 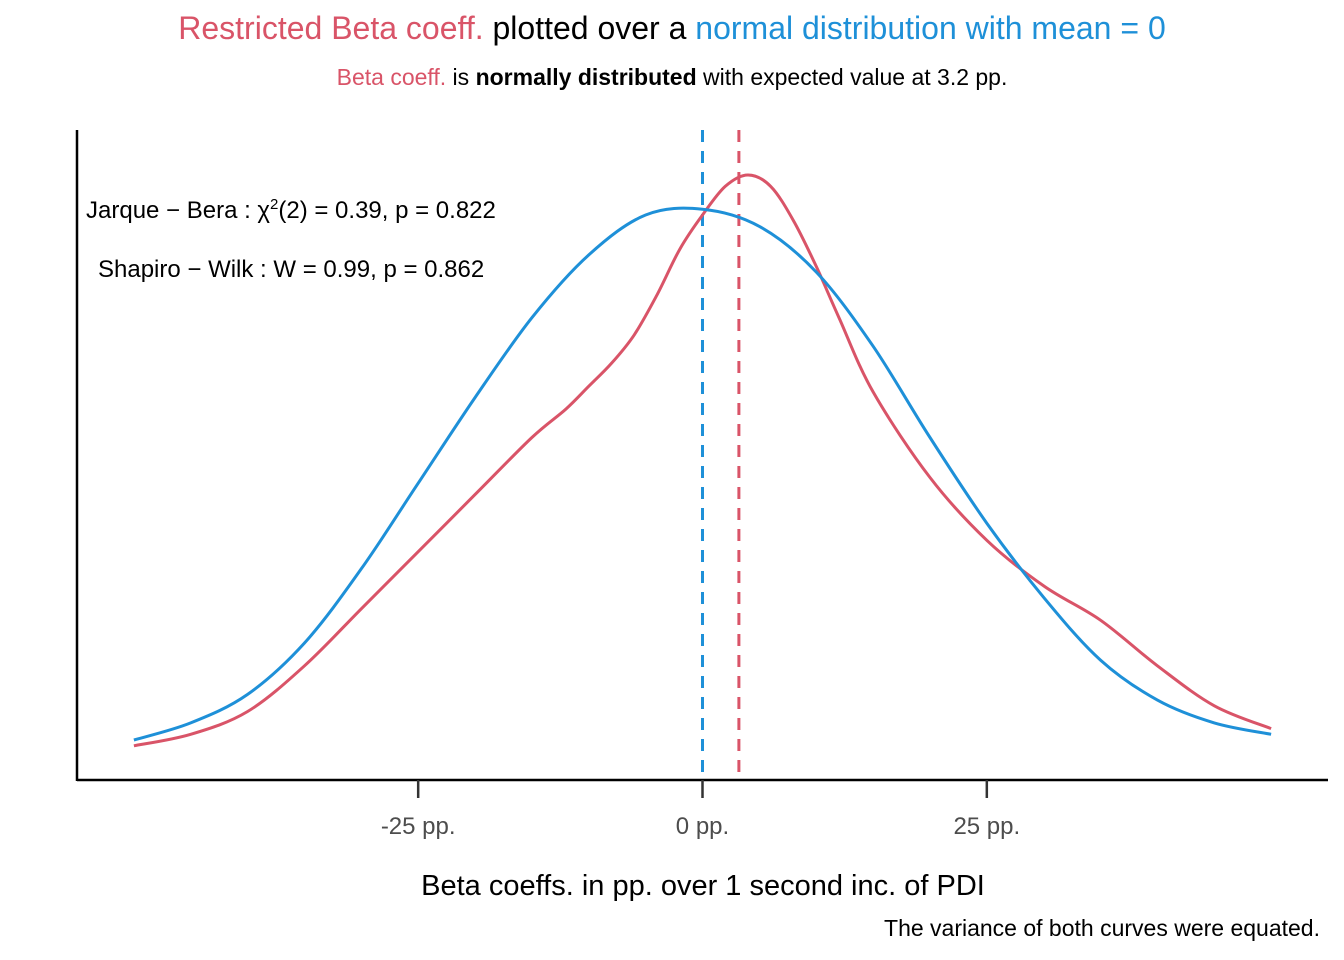 I want to click on title-normal: normal distribution with mean = 0, so click(x=930, y=28).